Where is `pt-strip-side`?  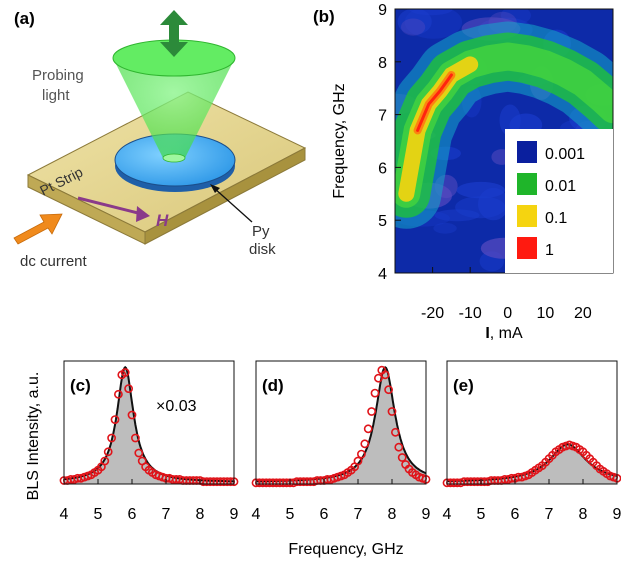 pt-strip-side is located at coordinates (225, 196).